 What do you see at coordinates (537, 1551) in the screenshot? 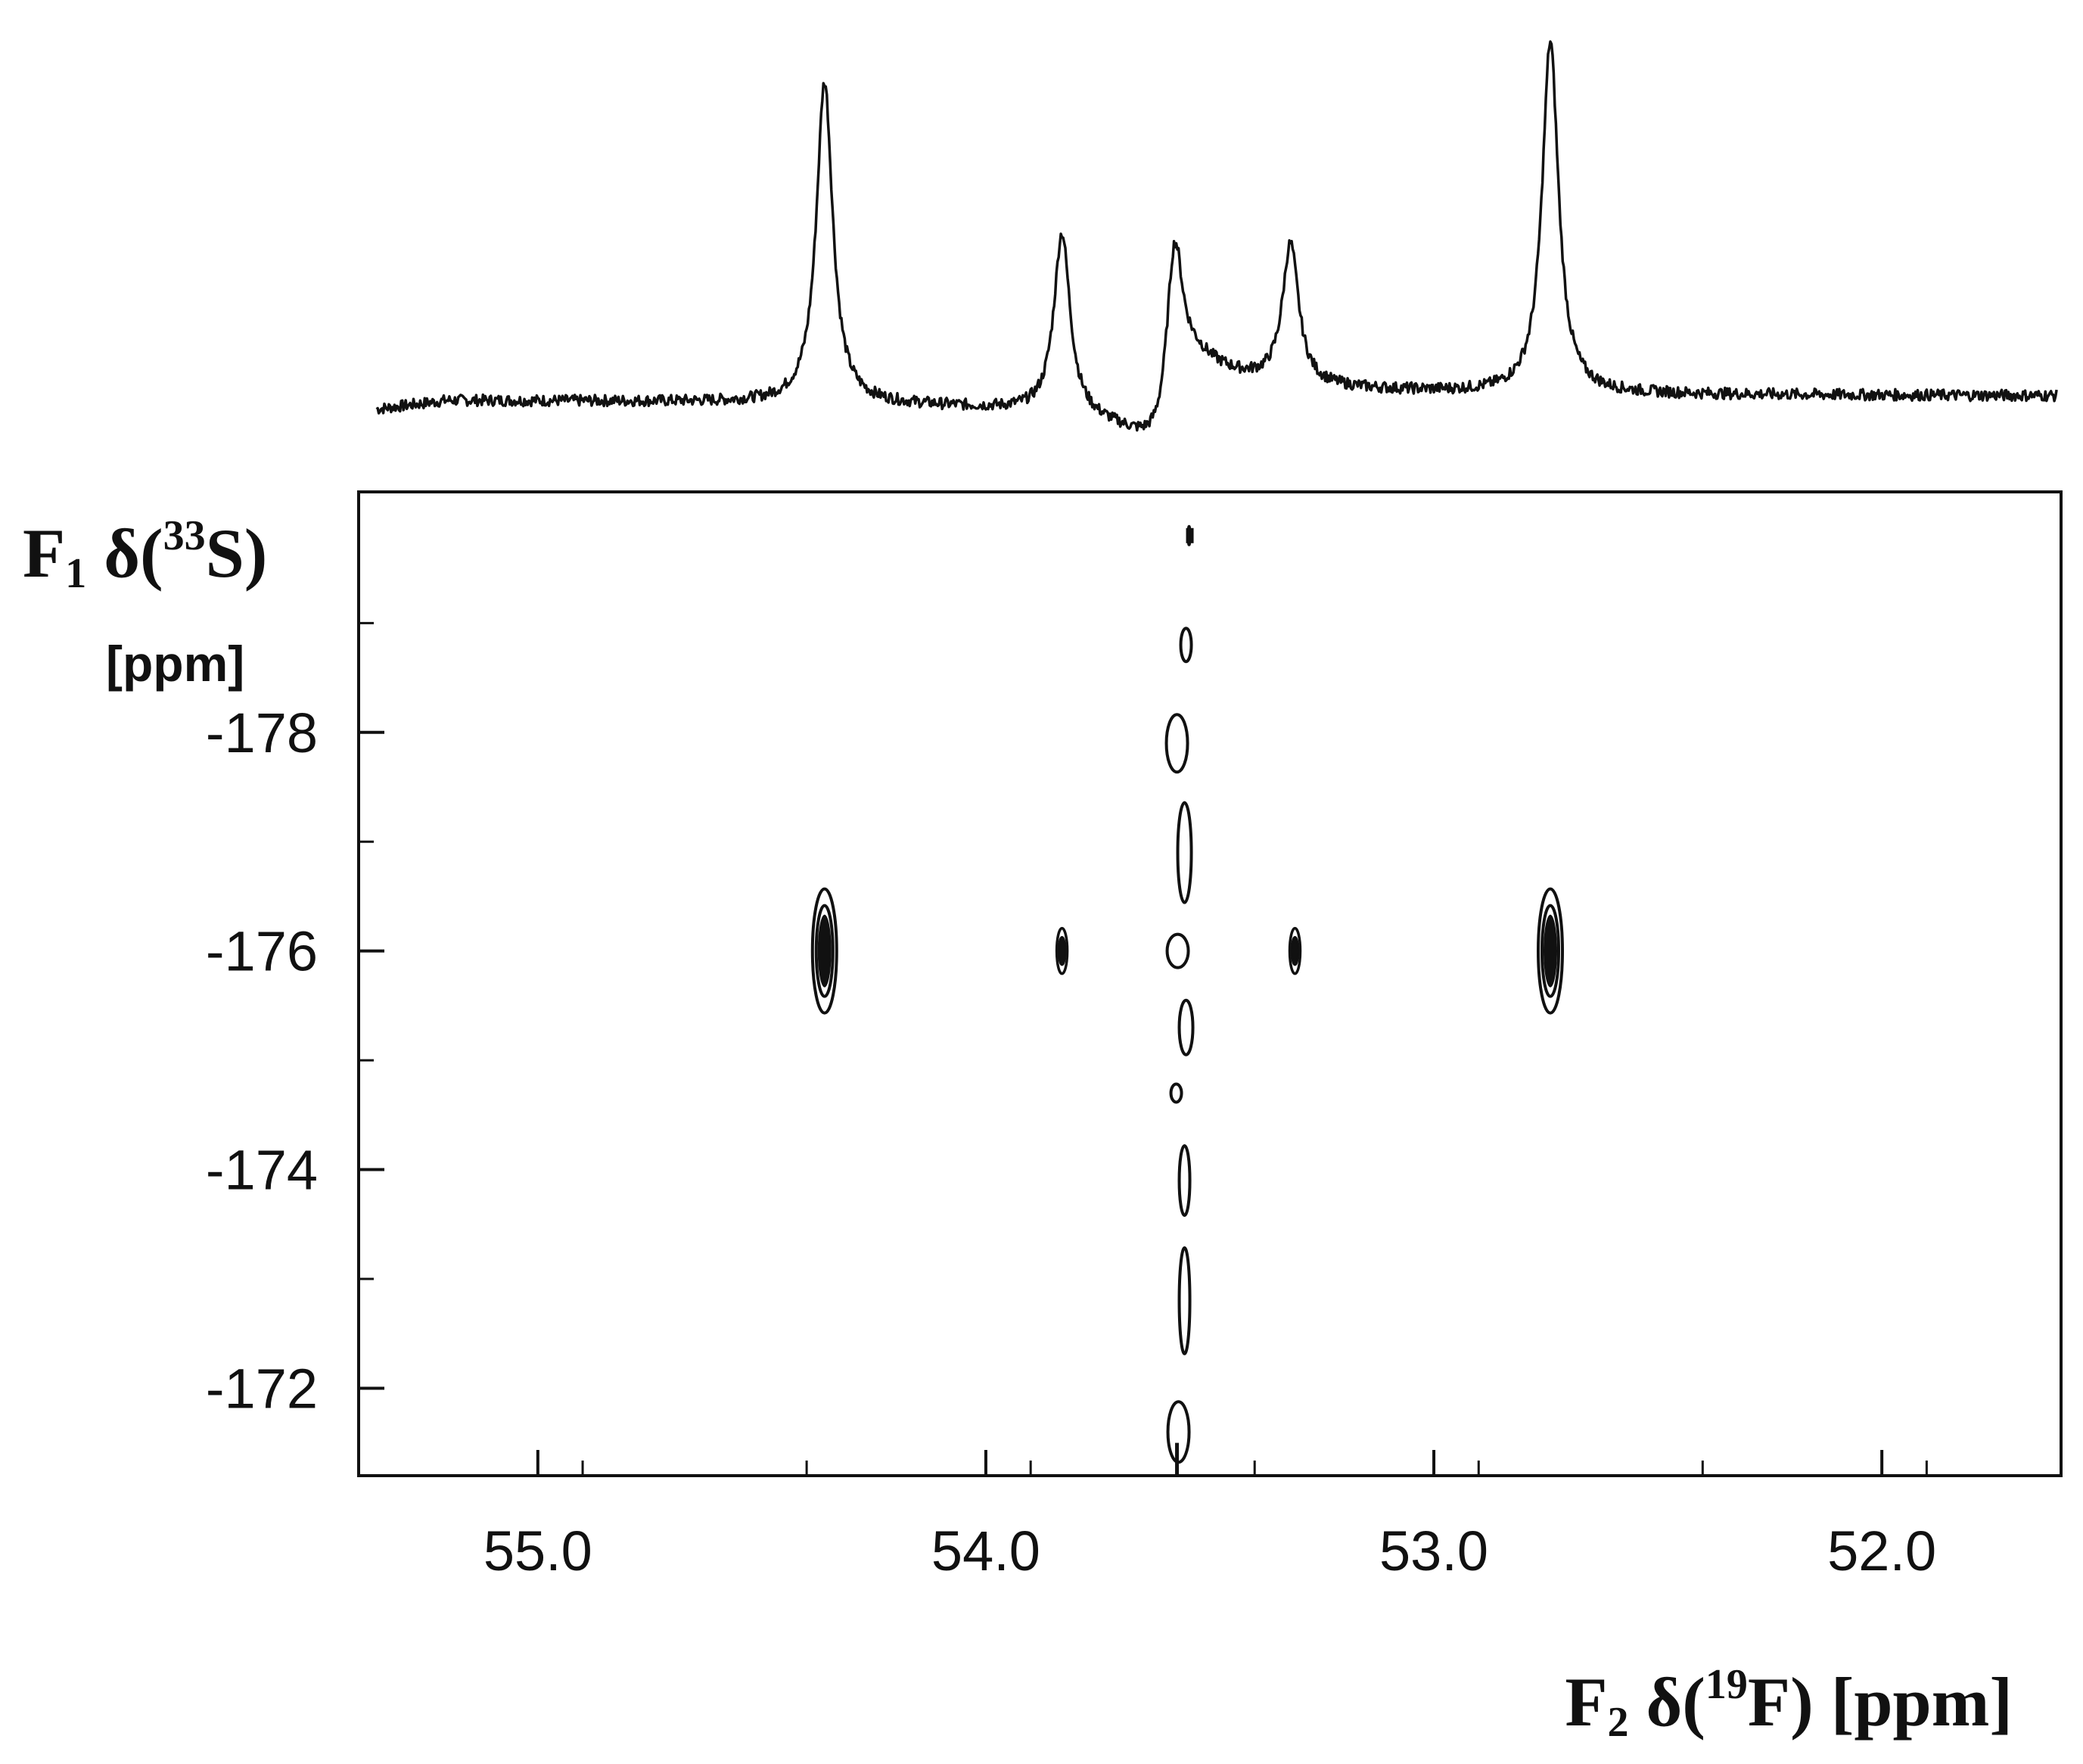
I see `x-tick-label: 55.0` at bounding box center [537, 1551].